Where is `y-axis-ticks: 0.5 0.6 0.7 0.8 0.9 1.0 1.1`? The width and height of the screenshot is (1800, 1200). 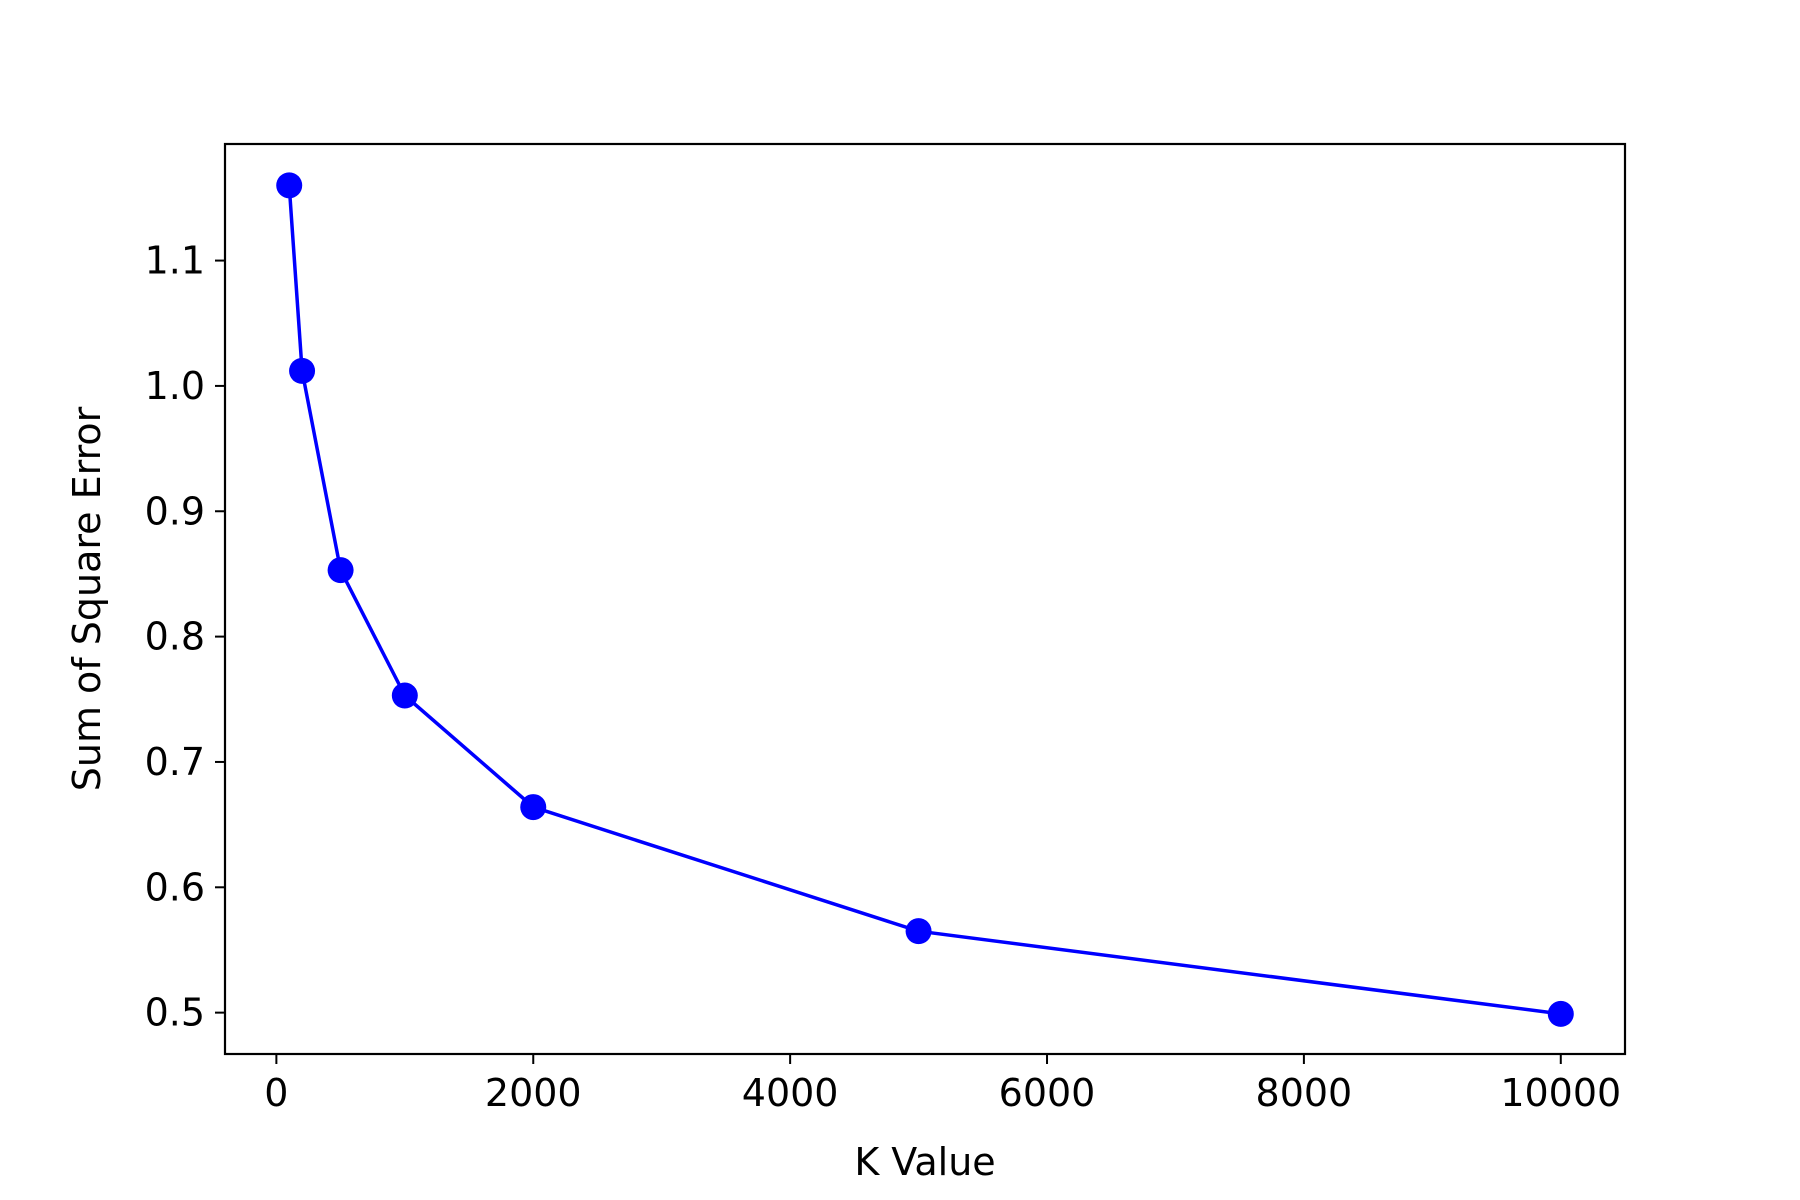
y-axis-ticks: 0.5 0.6 0.7 0.8 0.9 1.0 1.1 is located at coordinates (185, 637).